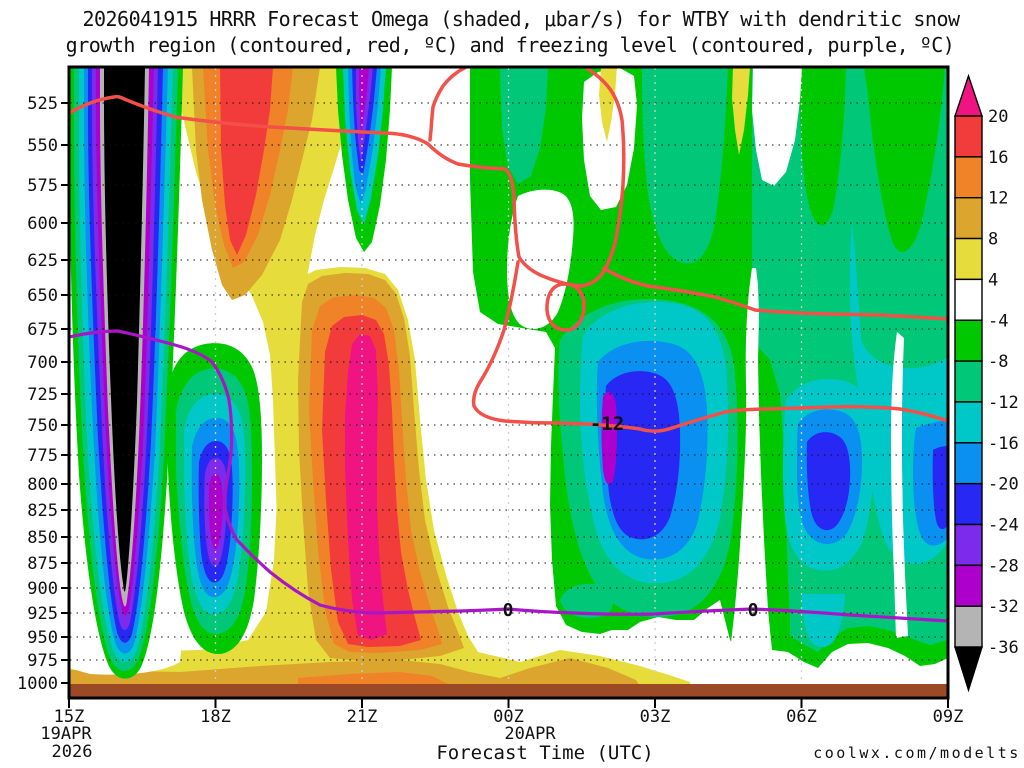 This screenshot has width=1024, height=768. What do you see at coordinates (968, 95) in the screenshot?
I see `colorbar-over-arrow` at bounding box center [968, 95].